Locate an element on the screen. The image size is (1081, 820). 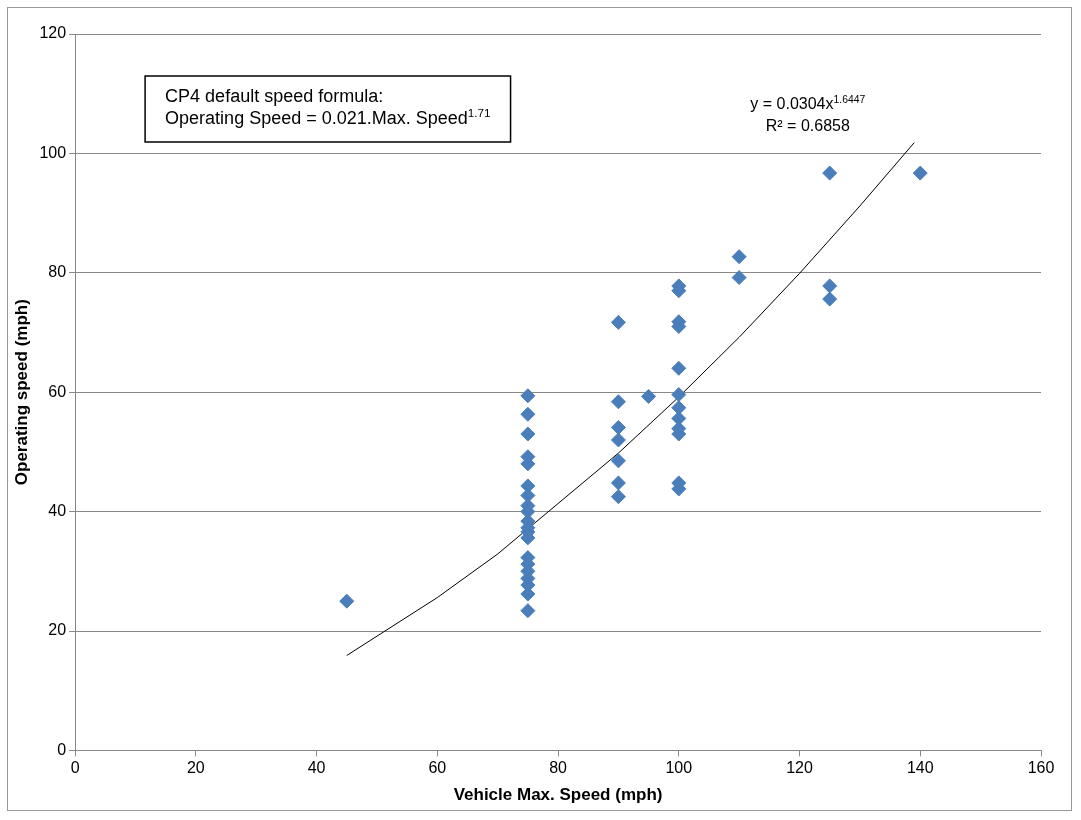
y-axis-title: Operating speed (mph) is located at coordinates (21, 392).